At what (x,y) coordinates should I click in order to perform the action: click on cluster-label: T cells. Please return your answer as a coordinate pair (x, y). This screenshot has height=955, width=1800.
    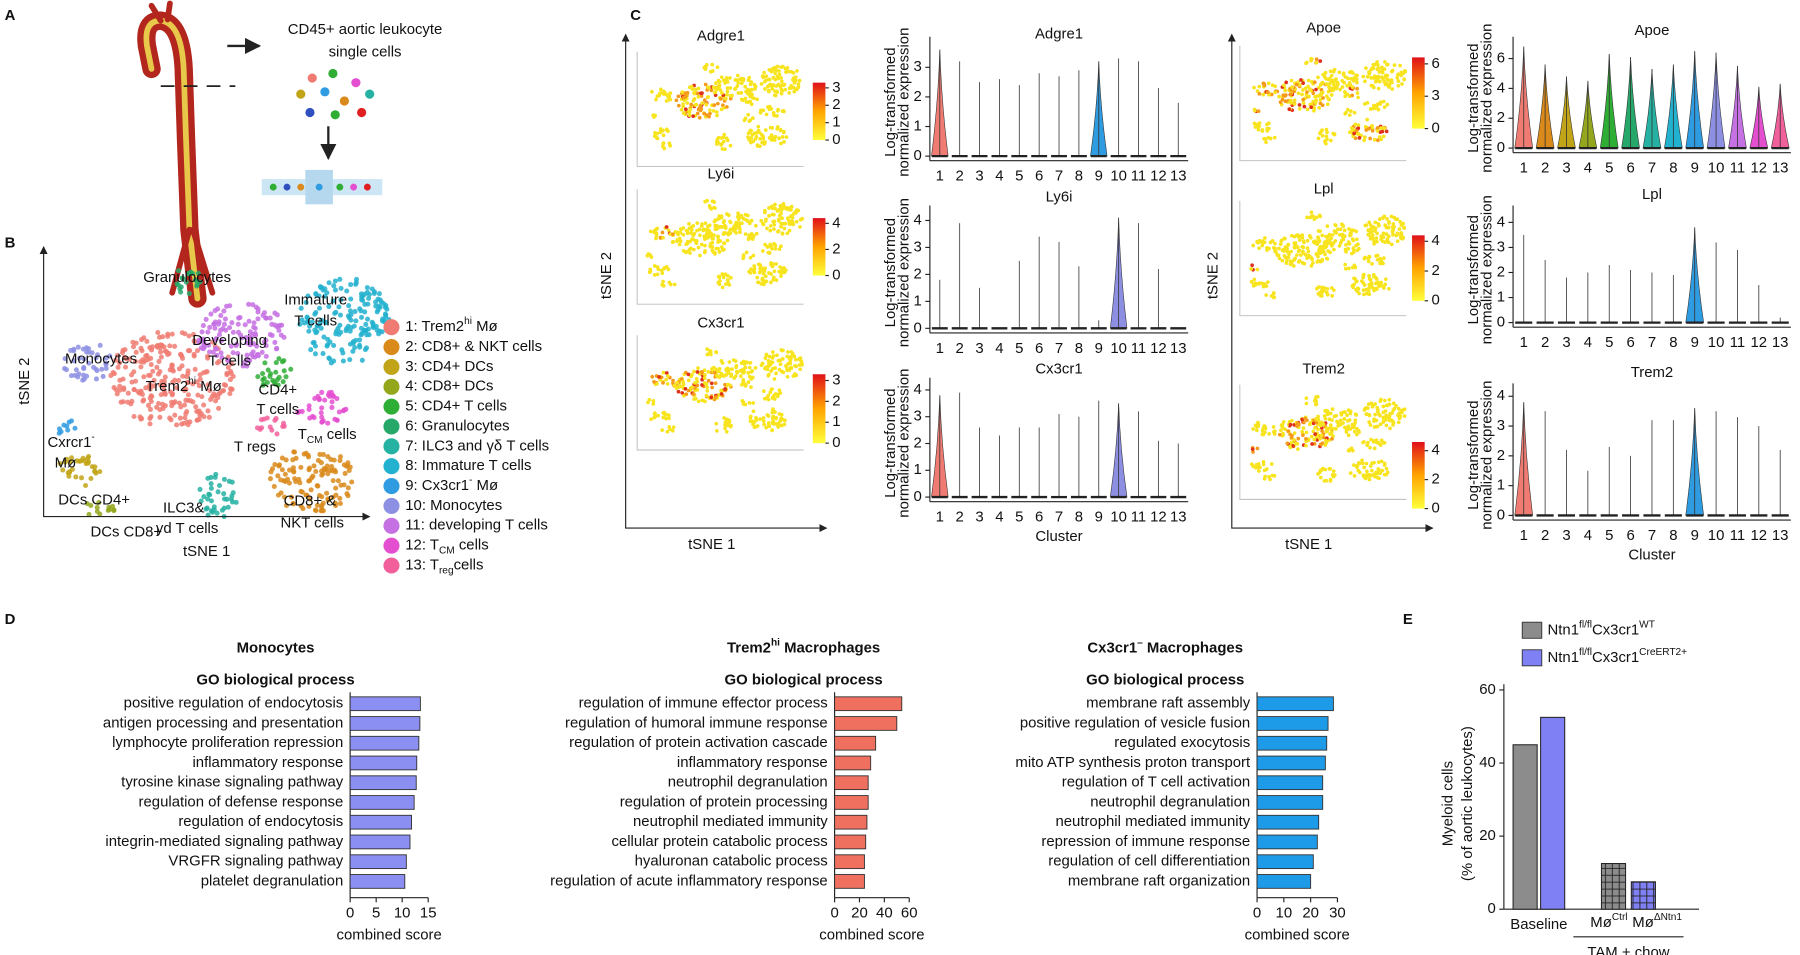
    Looking at the image, I should click on (229, 361).